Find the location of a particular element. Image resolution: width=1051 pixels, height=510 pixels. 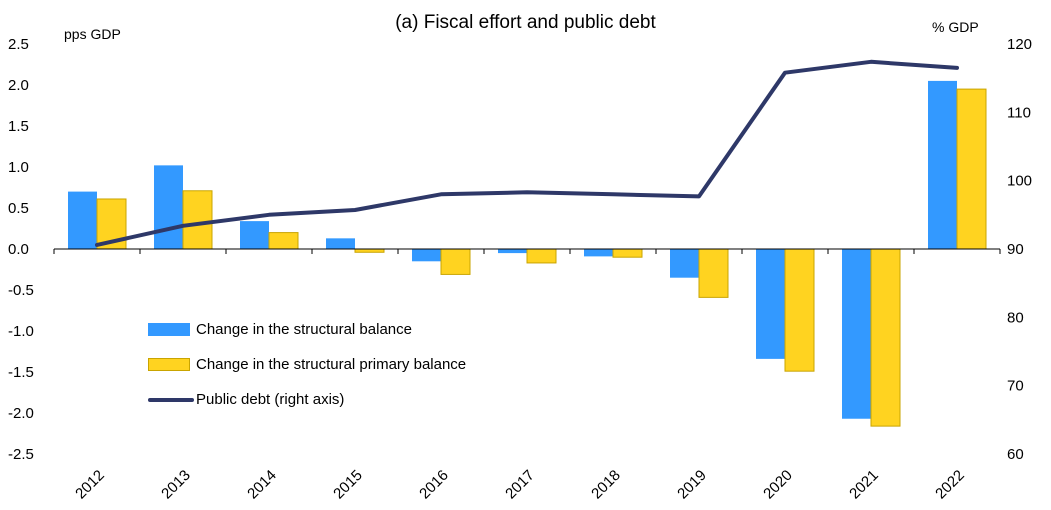

left-tick-label: 1.0 is located at coordinates (18, 167).